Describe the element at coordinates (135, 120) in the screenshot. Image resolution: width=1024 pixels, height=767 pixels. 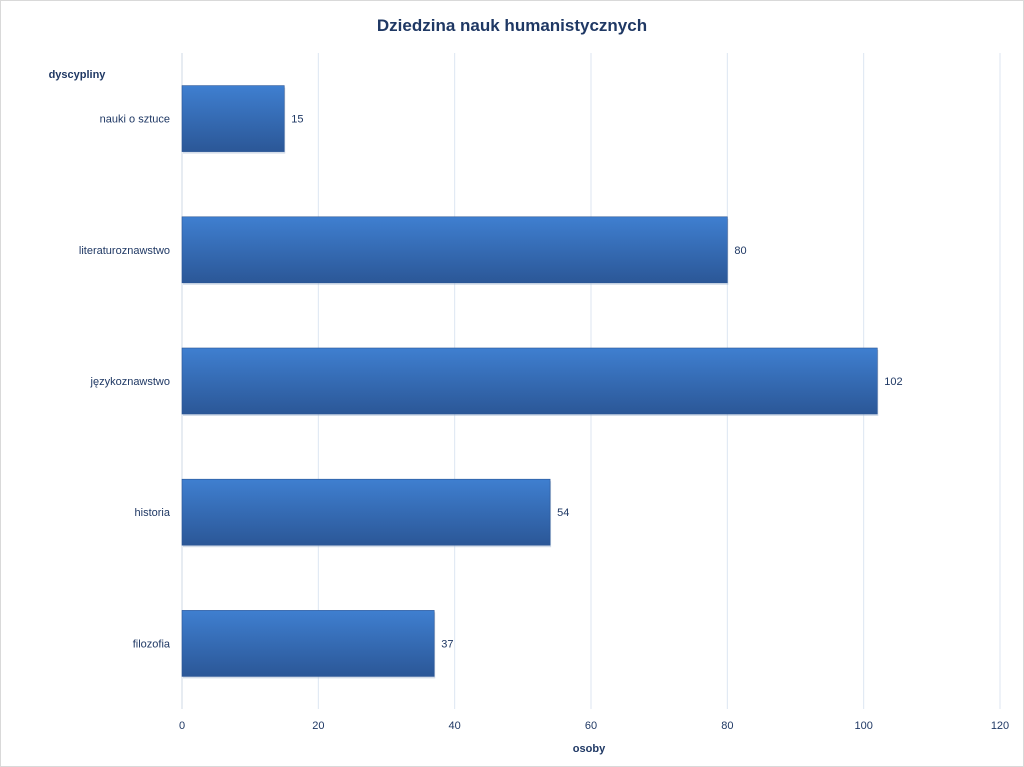
I see `category-label: nauki o sztuce` at that location.